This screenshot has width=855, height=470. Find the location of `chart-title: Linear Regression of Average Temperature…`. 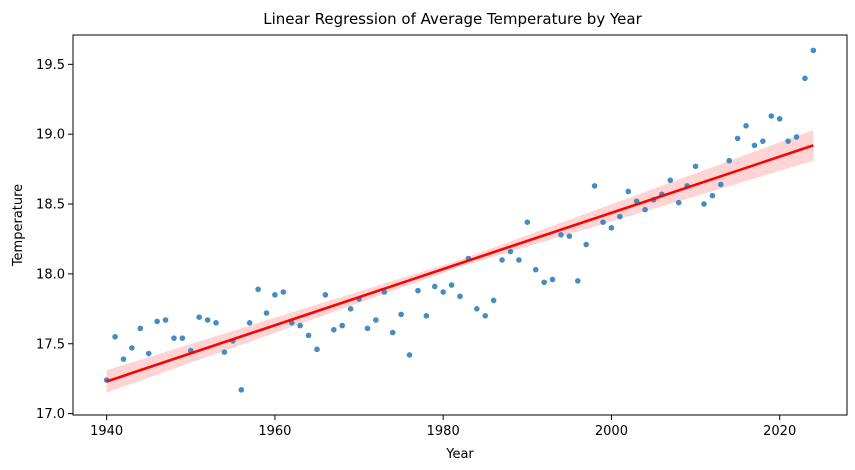

chart-title: Linear Regression of Average Temperature… is located at coordinates (452, 19).